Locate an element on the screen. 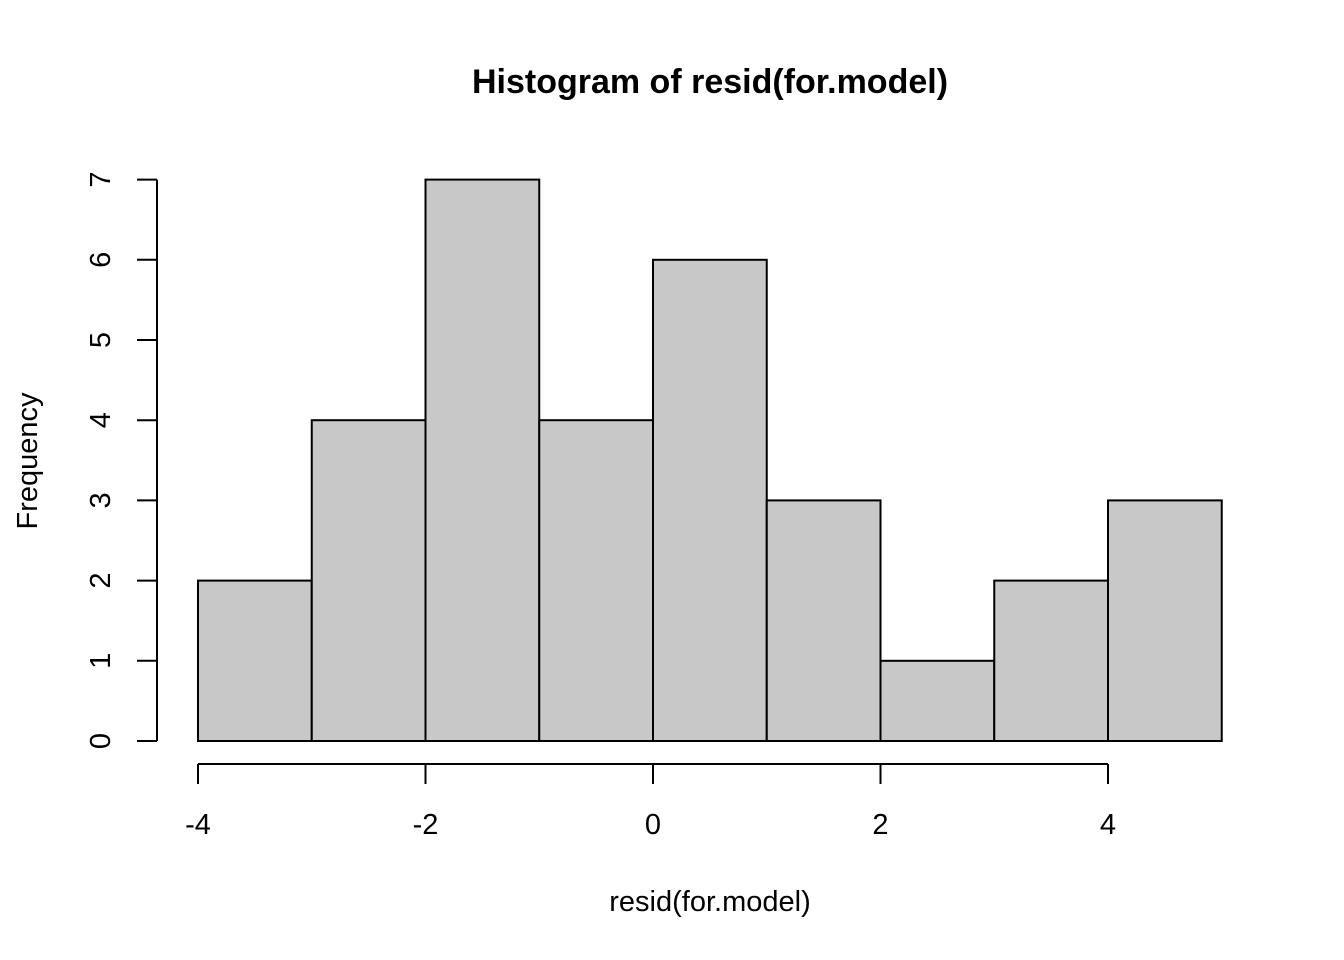 This screenshot has height=960, width=1344. x-tick-label: -2 is located at coordinates (426, 825).